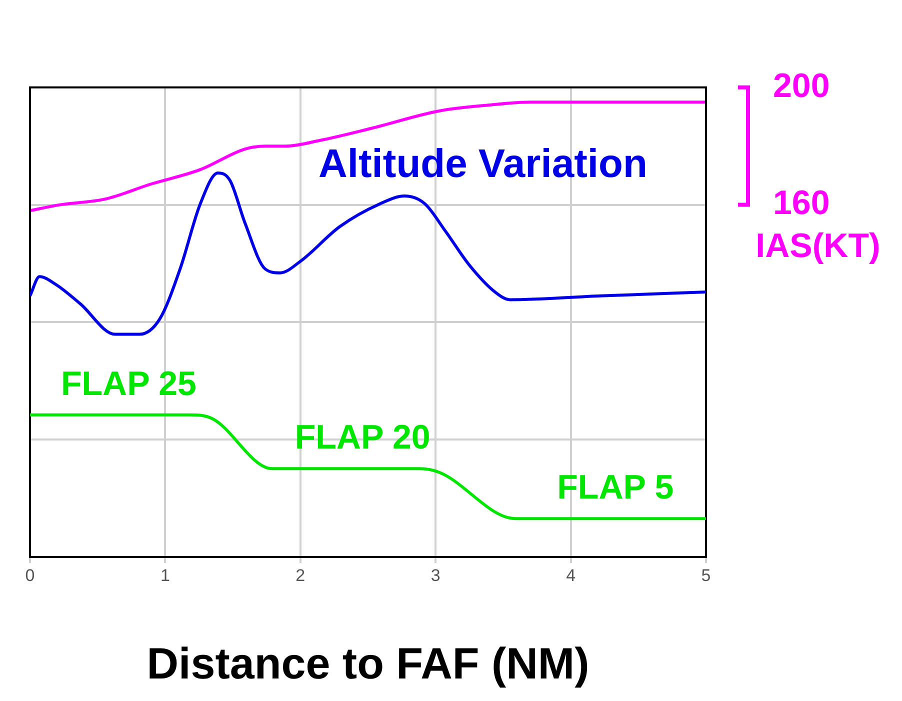 Image resolution: width=902 pixels, height=701 pixels. I want to click on annotation: FLAP 20, so click(362, 437).